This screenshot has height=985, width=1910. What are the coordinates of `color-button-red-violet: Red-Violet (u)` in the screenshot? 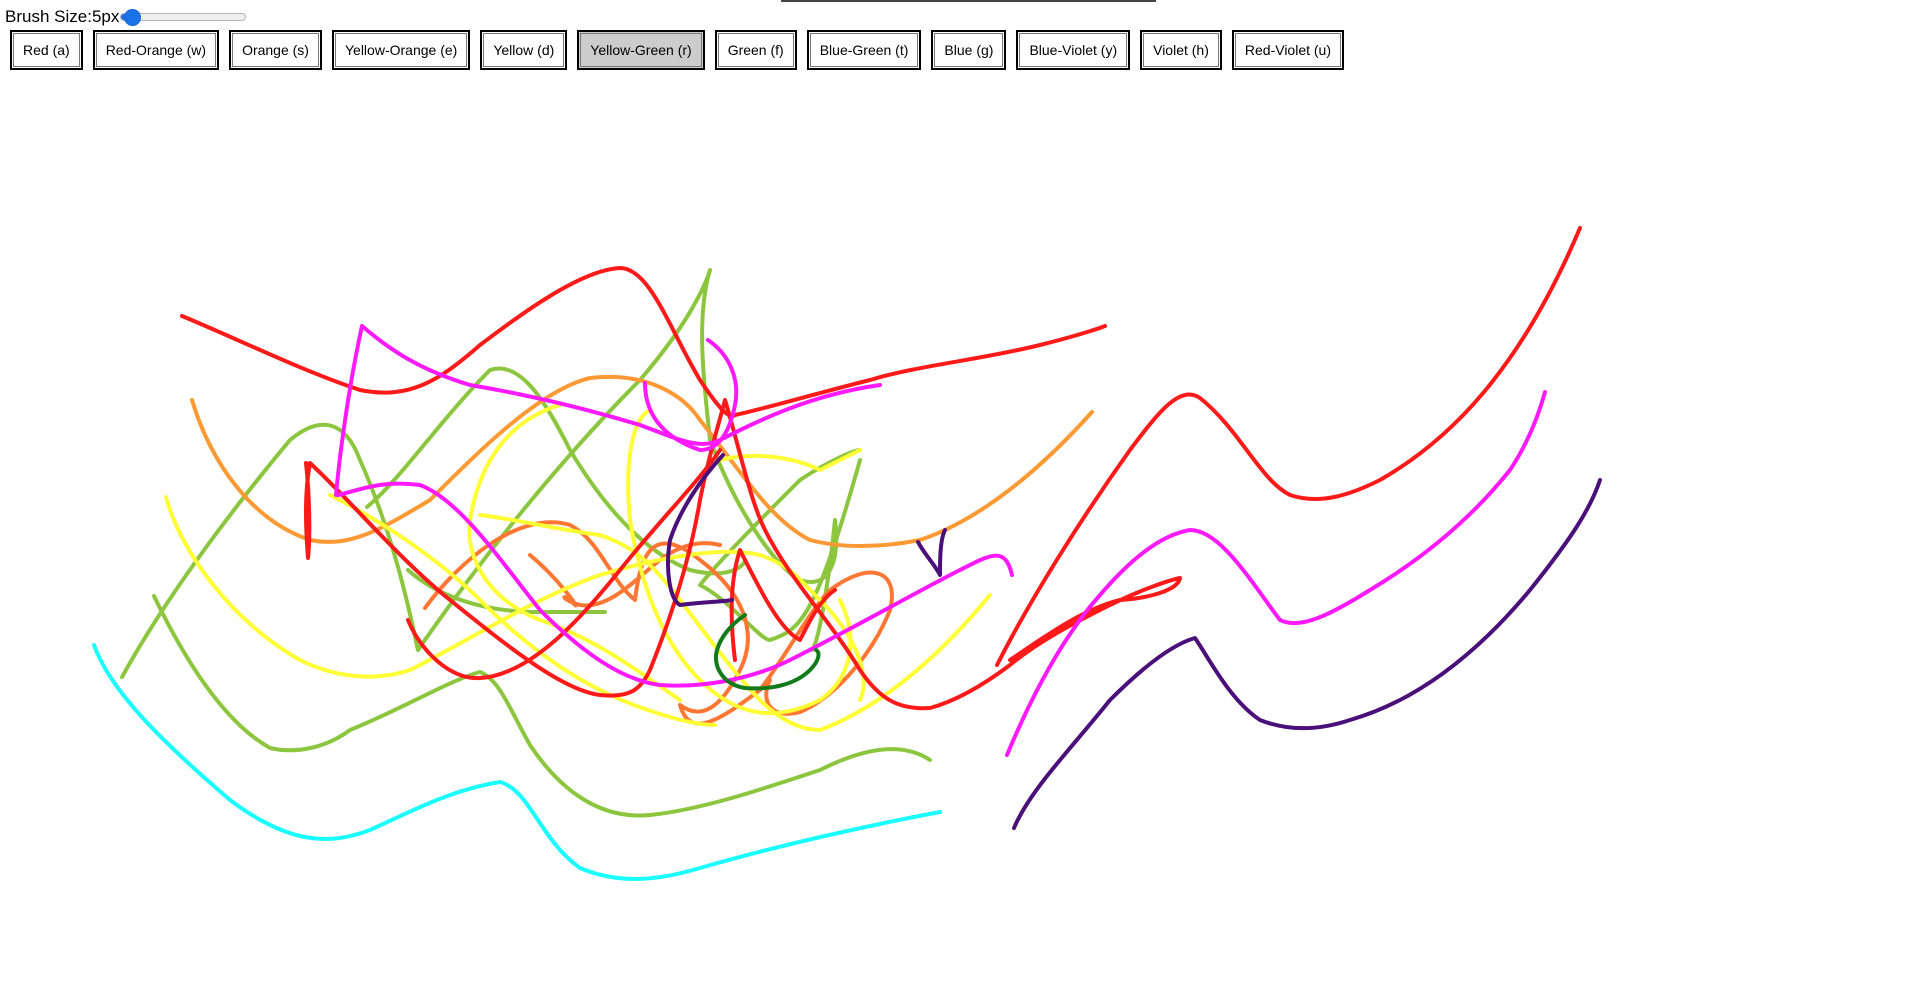 It's located at (1288, 50).